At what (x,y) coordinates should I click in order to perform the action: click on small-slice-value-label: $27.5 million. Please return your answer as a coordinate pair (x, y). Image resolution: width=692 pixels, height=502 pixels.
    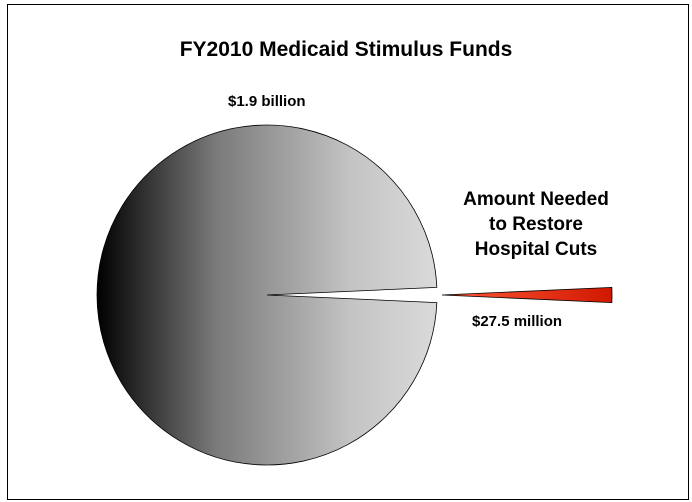
    Looking at the image, I should click on (517, 321).